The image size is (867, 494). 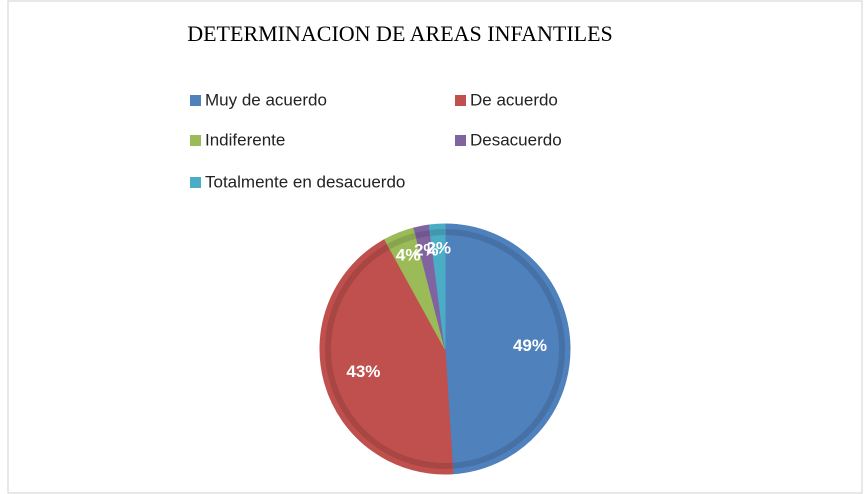 I want to click on legend-label: Indiferente, so click(x=245, y=139).